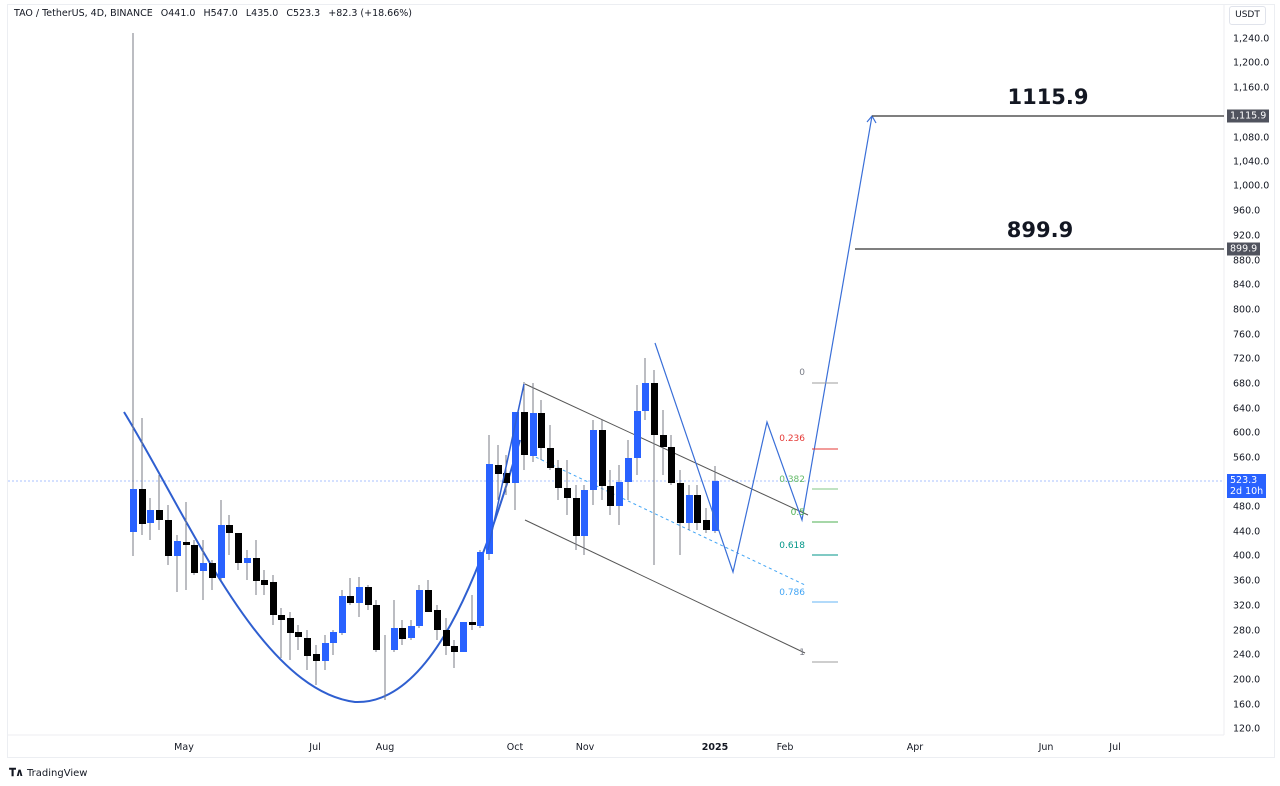 The height and width of the screenshot is (786, 1280). I want to click on fib-retracement, so click(825, 522).